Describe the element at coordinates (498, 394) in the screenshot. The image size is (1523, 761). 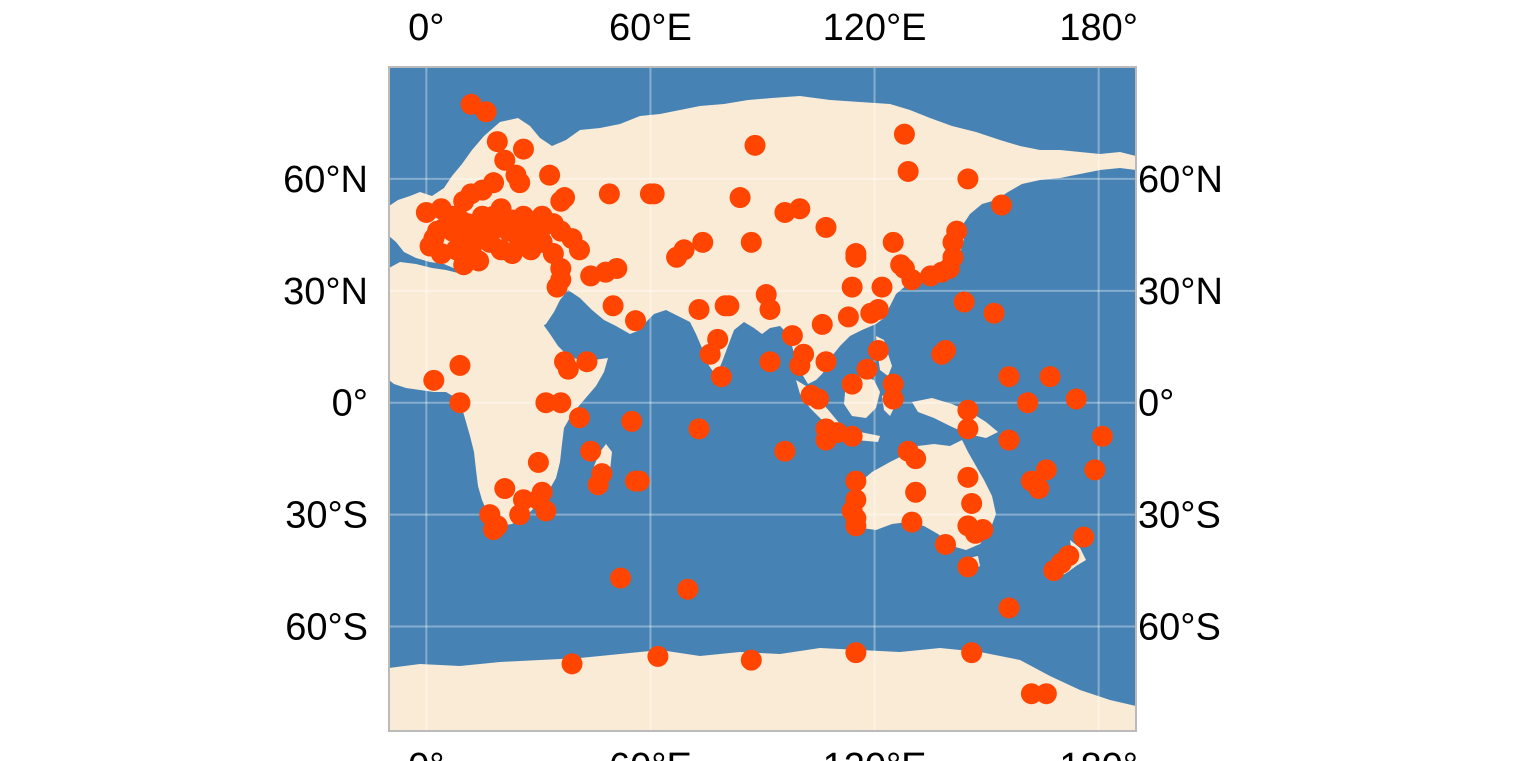
I see `landmass-africa` at that location.